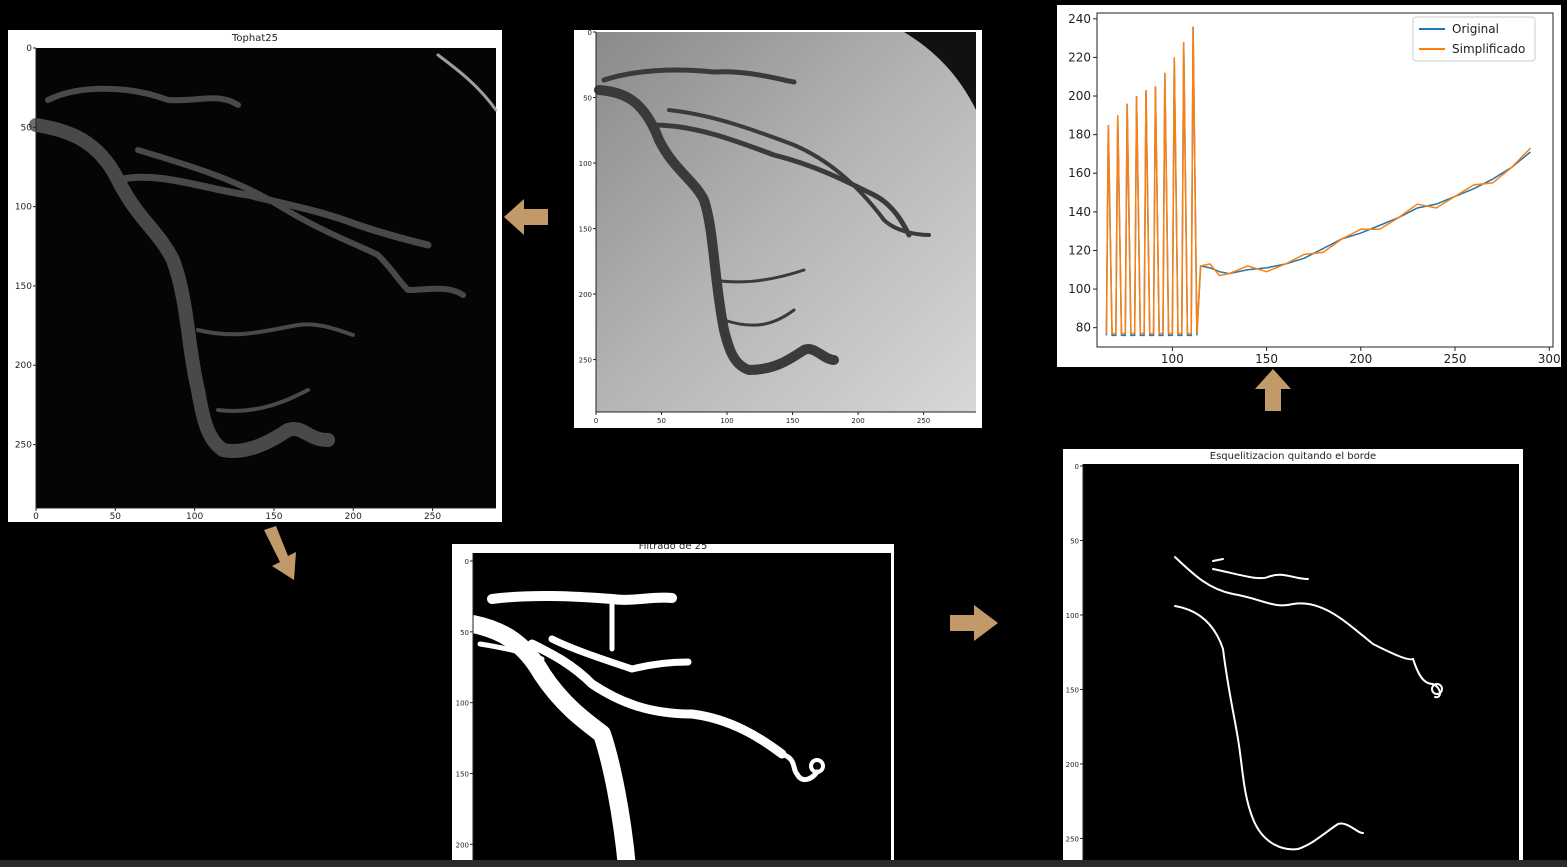  I want to click on chart-legend: Original Simplificado, so click(1474, 39).